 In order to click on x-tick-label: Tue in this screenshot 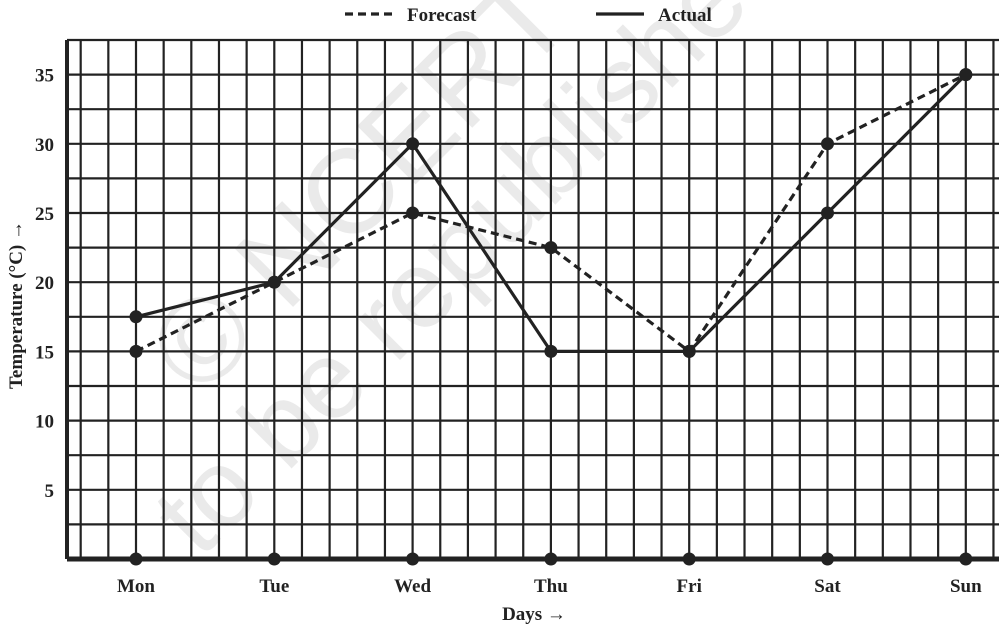, I will do `click(274, 586)`.